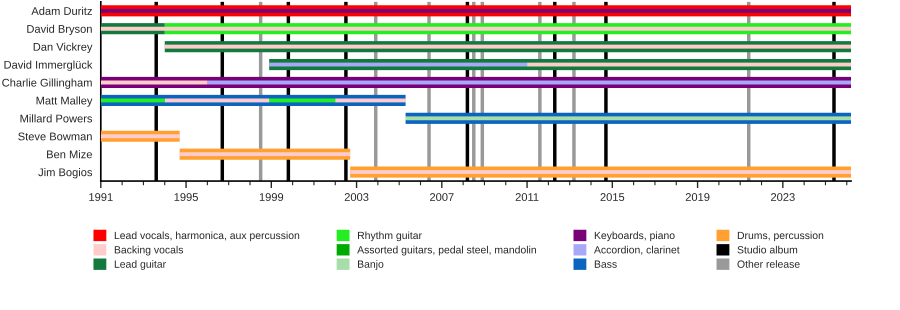 This screenshot has height=310, width=900. Describe the element at coordinates (207, 236) in the screenshot. I see `legend-label: Lead vocals, harmonica, aux percussion` at that location.